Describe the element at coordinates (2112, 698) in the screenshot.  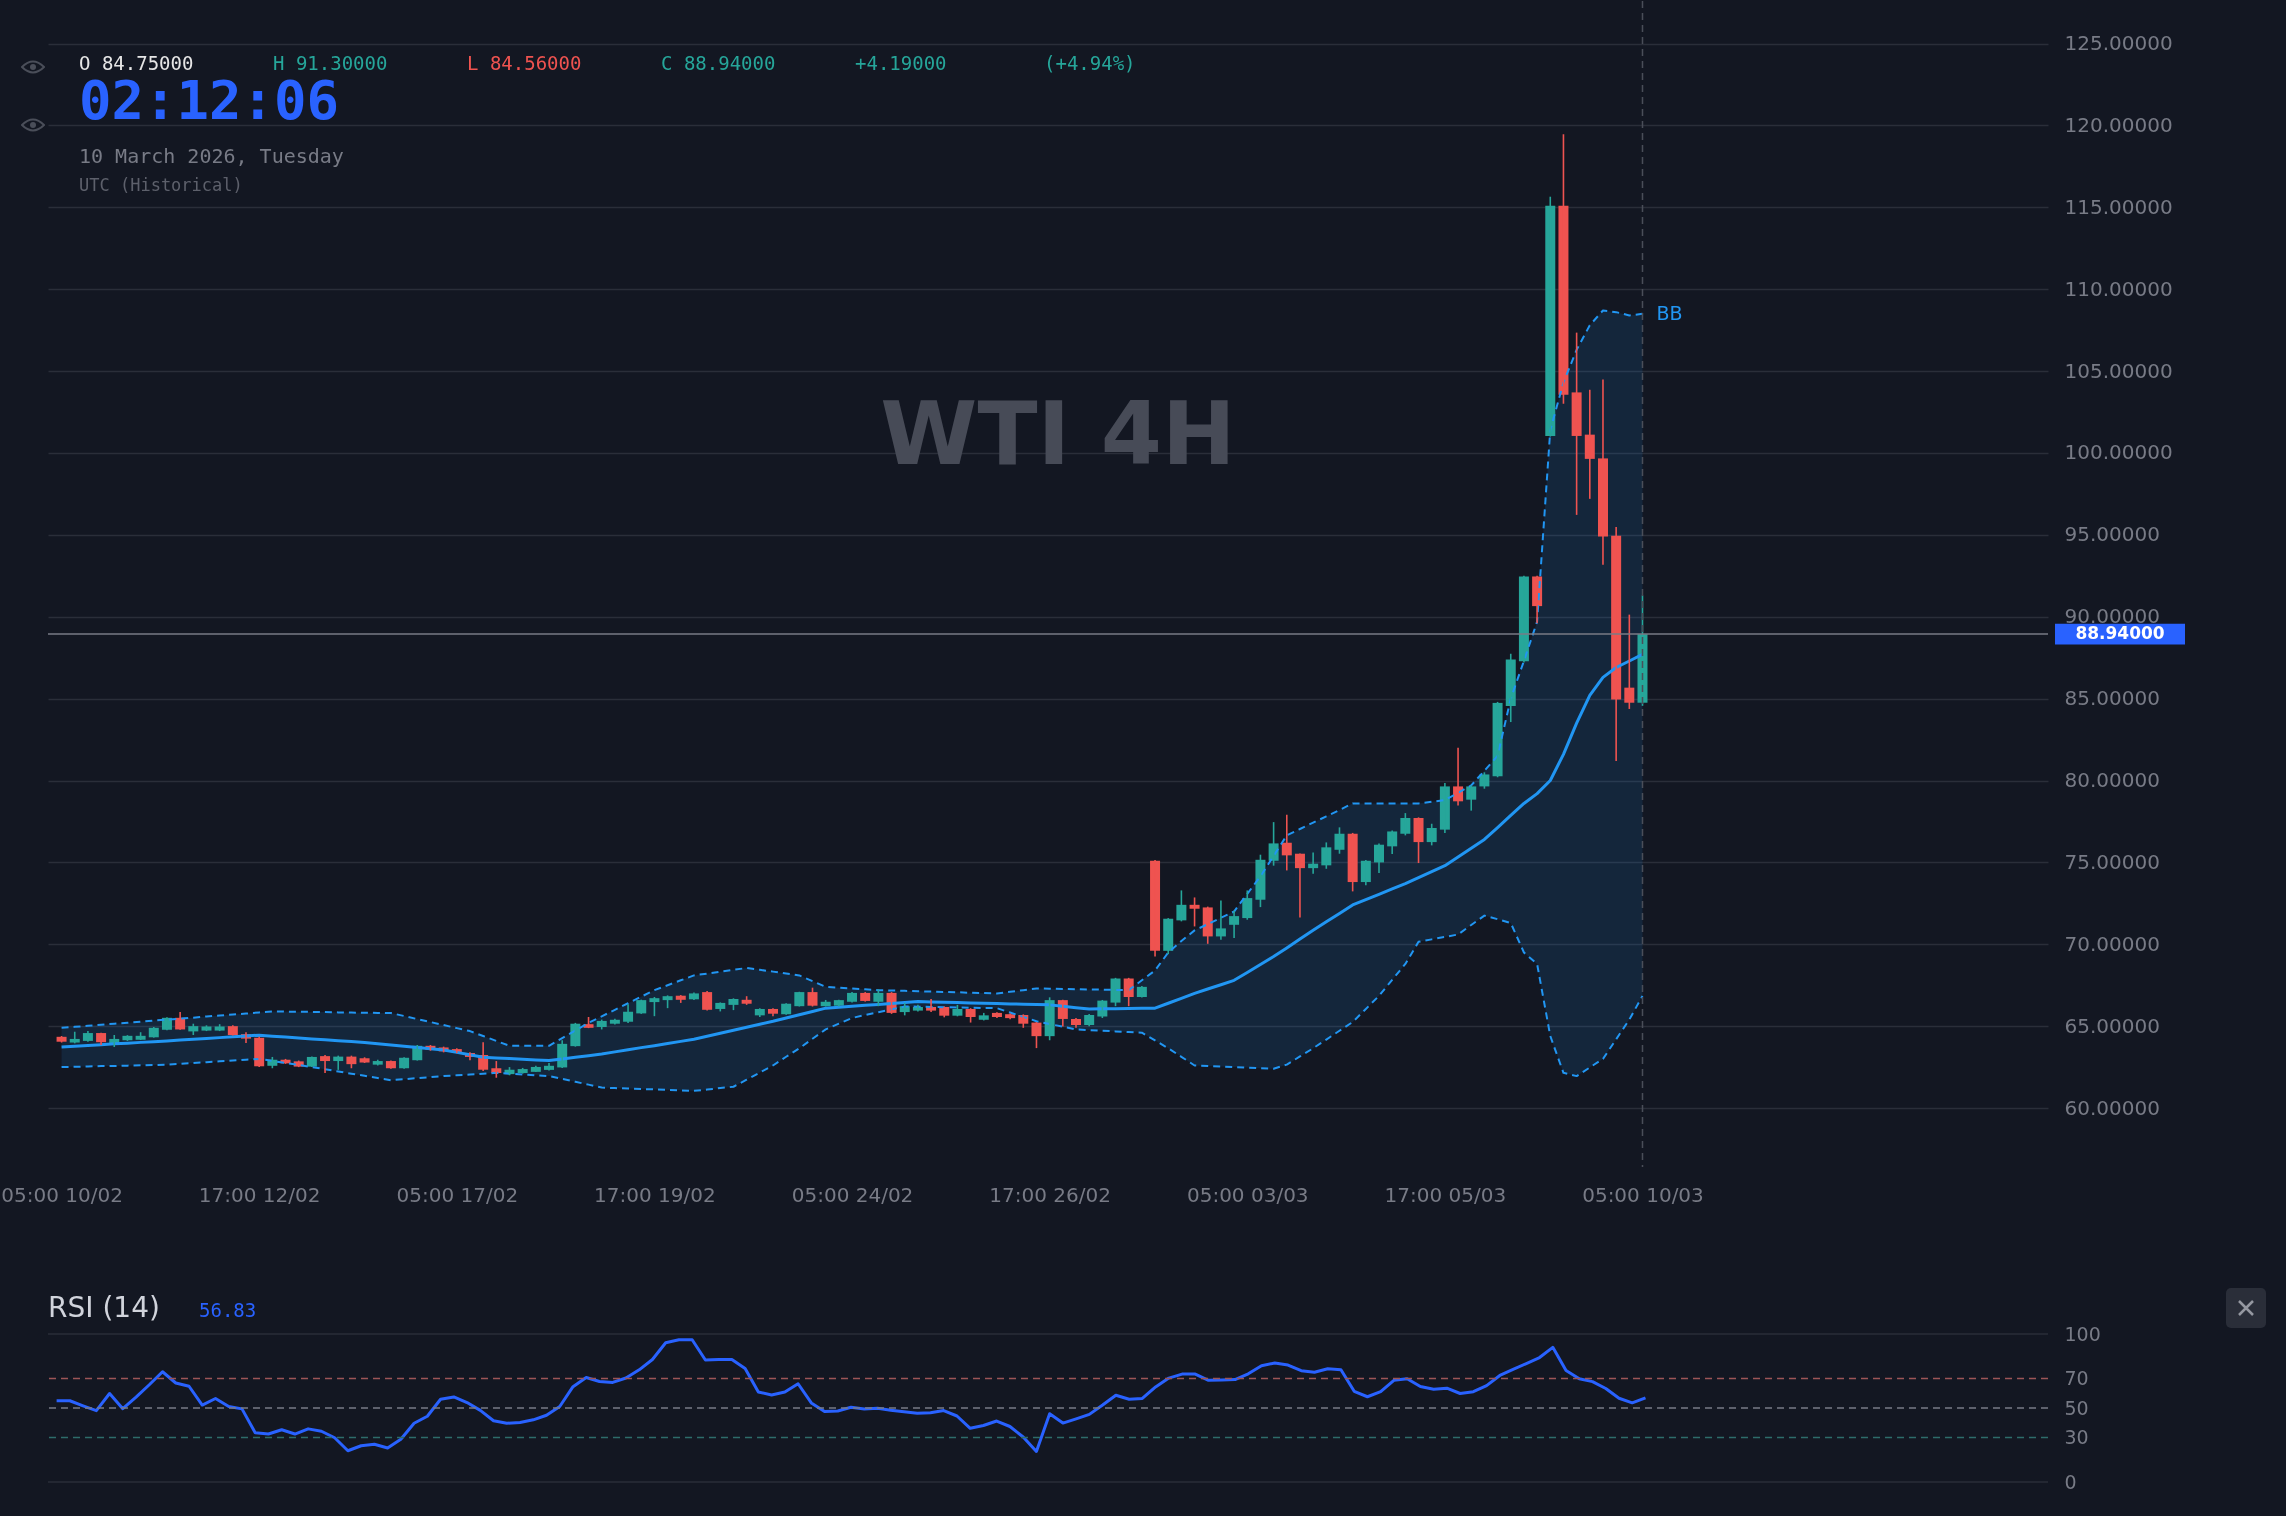
I see `y-tick-label: 85.00000` at that location.